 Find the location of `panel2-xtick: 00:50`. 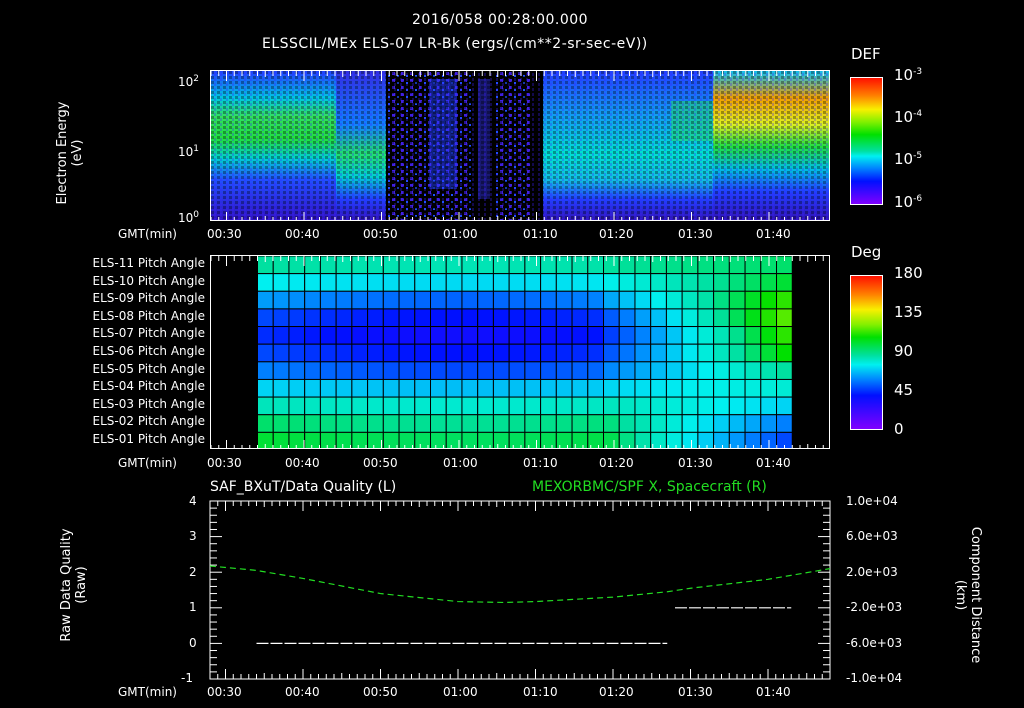

panel2-xtick: 00:50 is located at coordinates (380, 463).